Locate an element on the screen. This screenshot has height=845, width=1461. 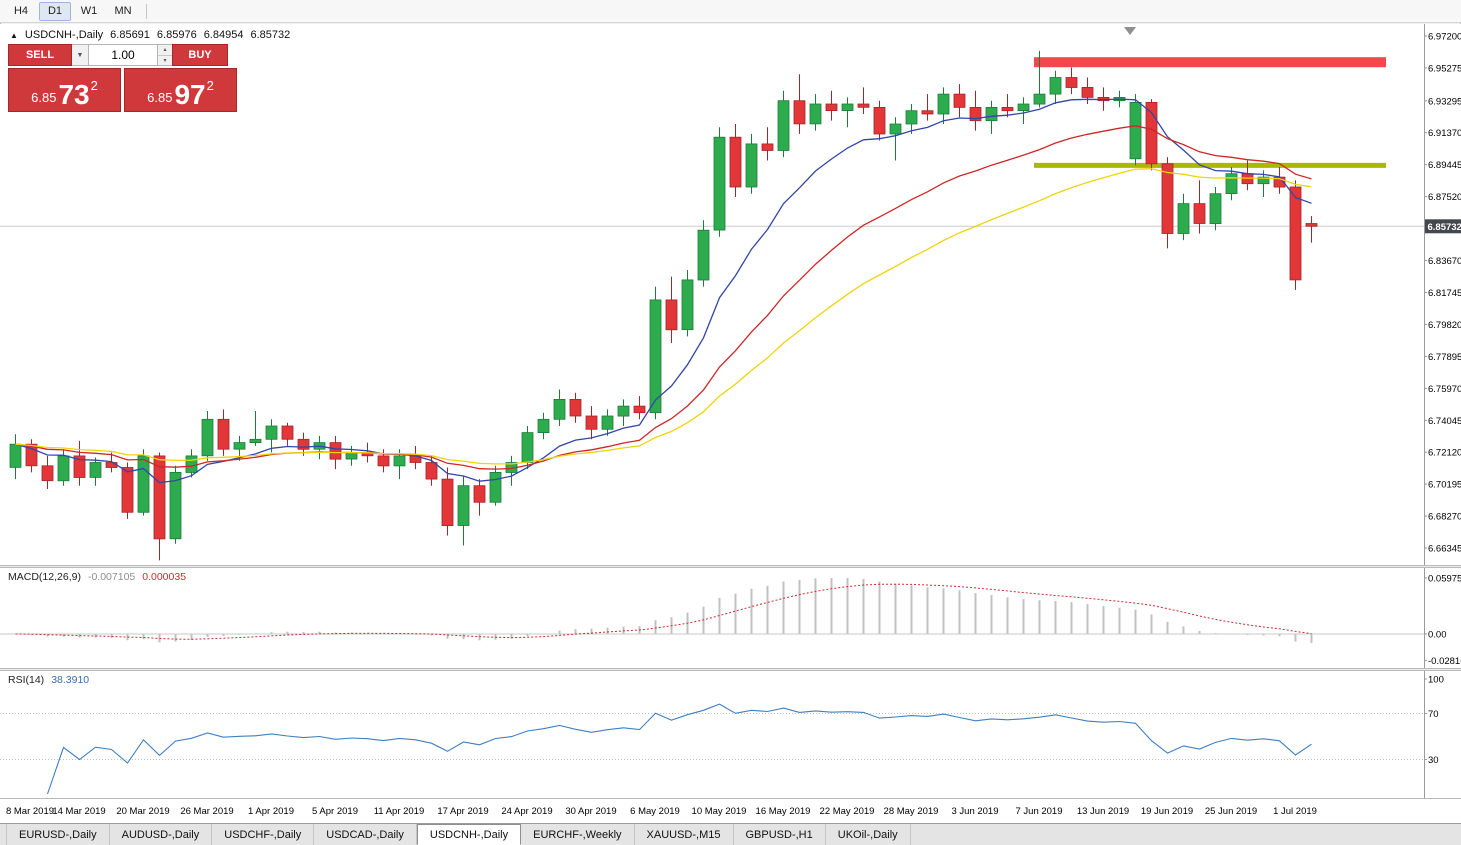
macd-signal-line is located at coordinates (663, 611).